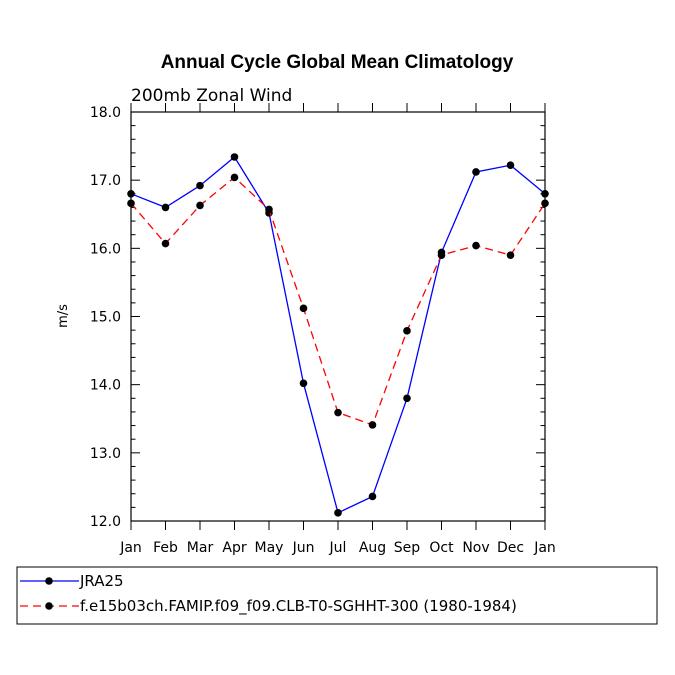  Describe the element at coordinates (105, 386) in the screenshot. I see `y-tick-label: 14.0` at that location.